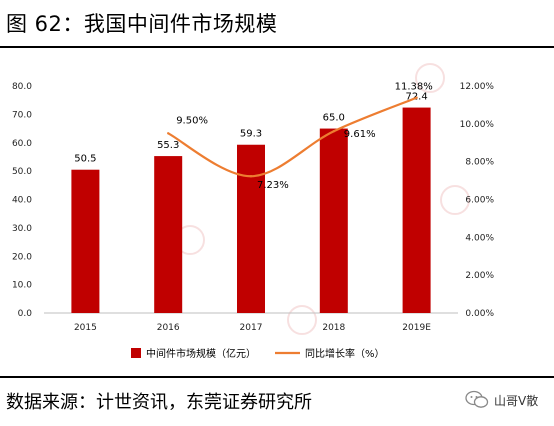 The height and width of the screenshot is (426, 554). What do you see at coordinates (477, 87) in the screenshot?
I see `y-right-tick-label: 12.00%` at bounding box center [477, 87].